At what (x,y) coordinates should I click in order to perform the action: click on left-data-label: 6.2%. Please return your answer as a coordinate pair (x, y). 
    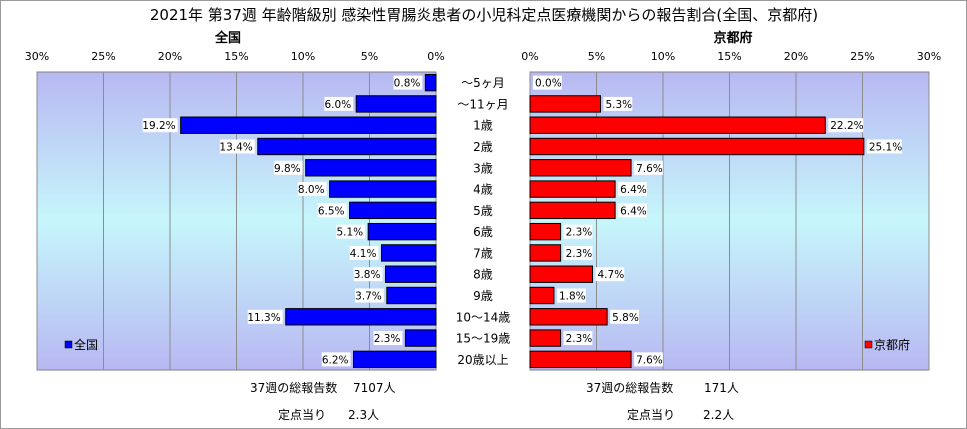
    Looking at the image, I should click on (335, 360).